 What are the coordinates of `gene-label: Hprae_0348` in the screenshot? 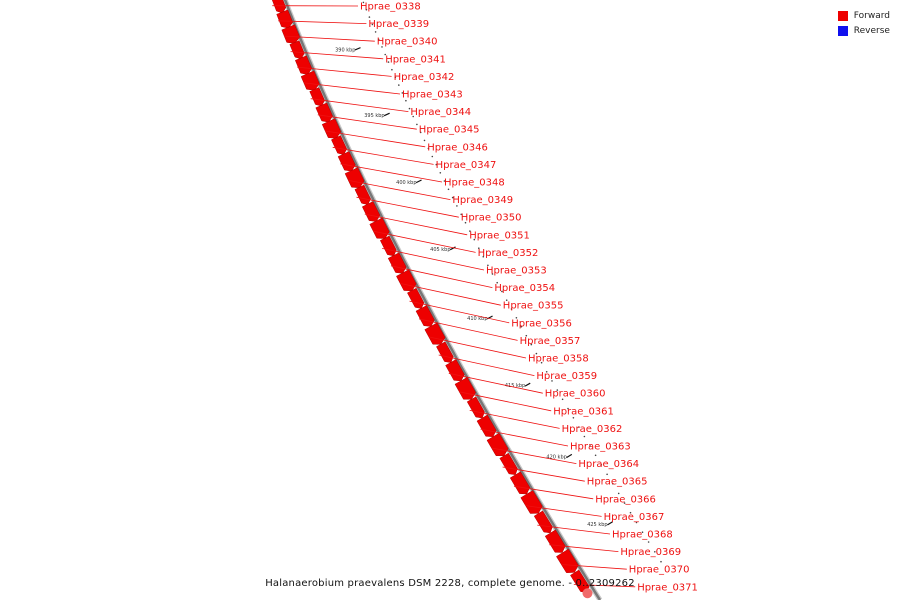 It's located at (474, 183).